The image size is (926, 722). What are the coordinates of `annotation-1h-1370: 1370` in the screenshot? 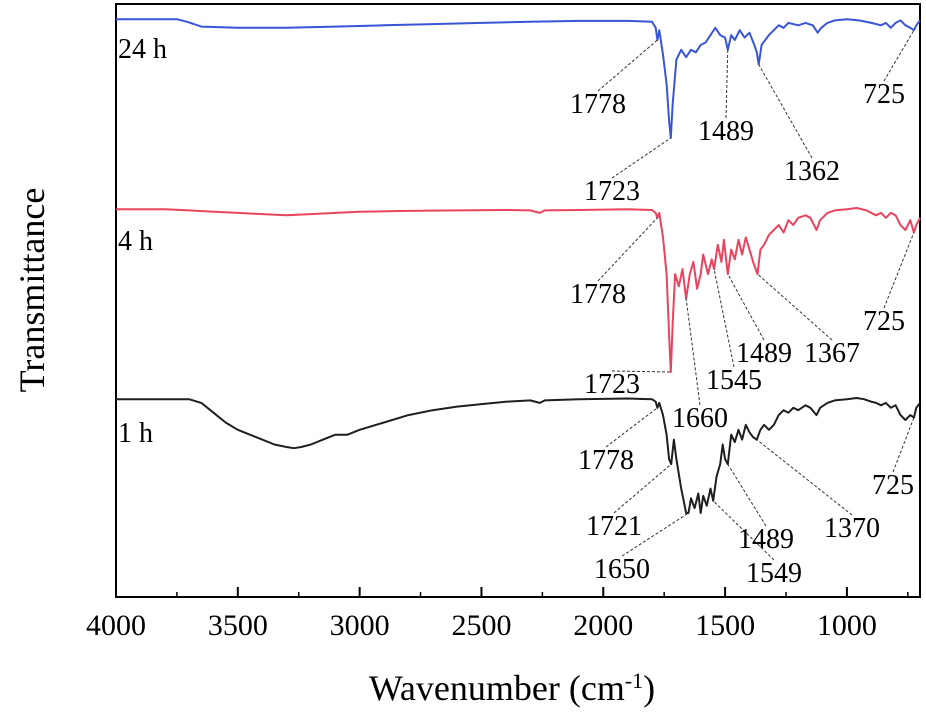 It's located at (852, 528).